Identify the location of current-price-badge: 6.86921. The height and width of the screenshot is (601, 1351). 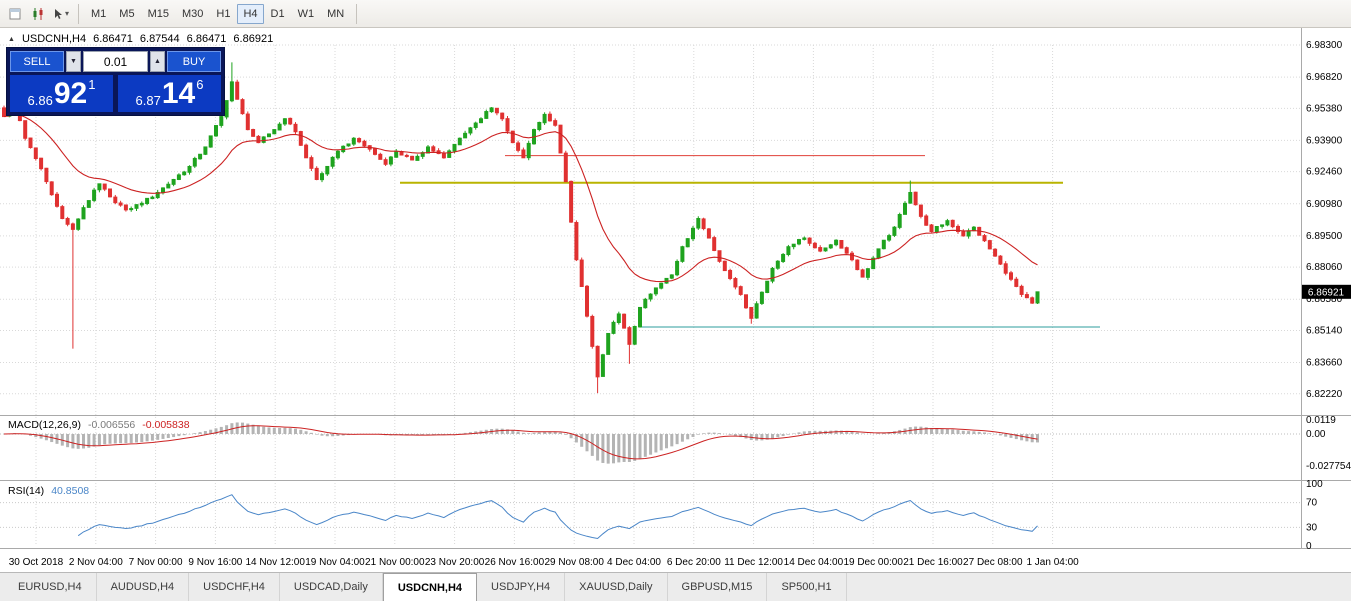
(1326, 291).